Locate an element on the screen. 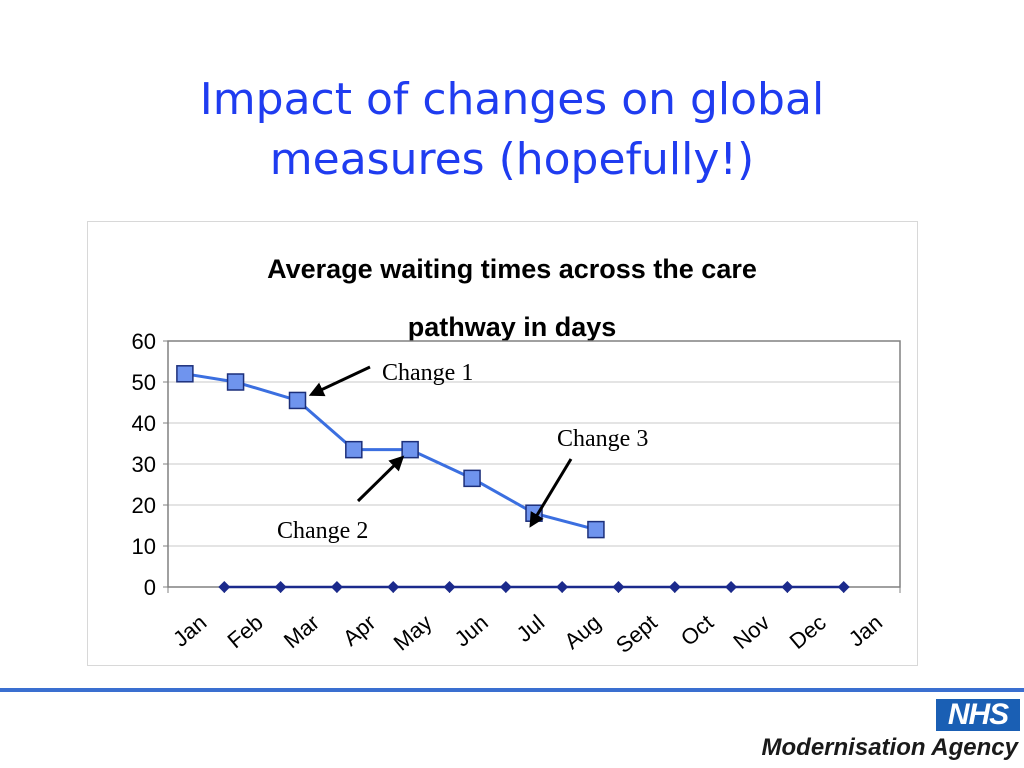 This screenshot has height=768, width=1024. x-tick-label-10: Nov is located at coordinates (751, 632).